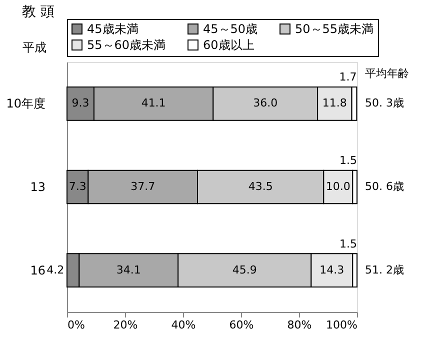  What do you see at coordinates (265, 103) in the screenshot?
I see `data-label: 36.0` at bounding box center [265, 103].